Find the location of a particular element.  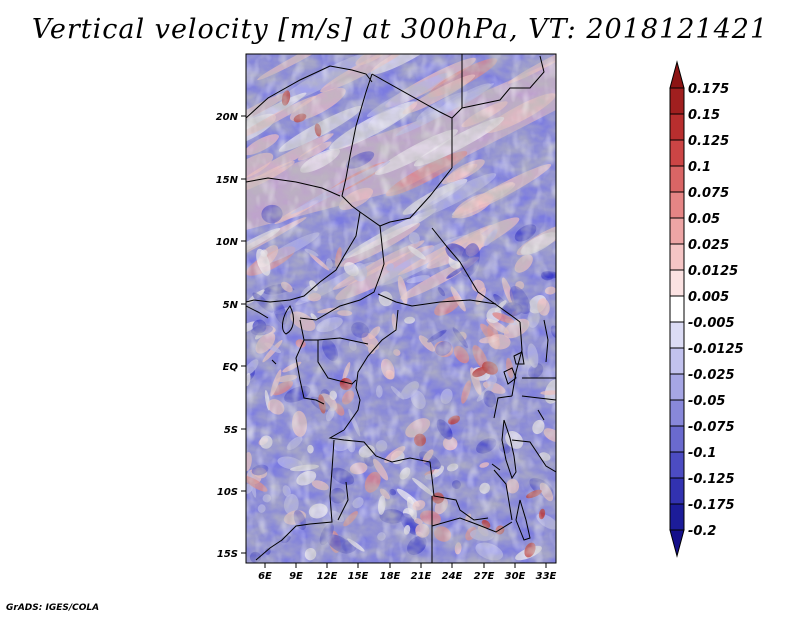

latitude-axis: 20N 15N 10N 5N EQ 5S 10S 15S is located at coordinates (231, 336).